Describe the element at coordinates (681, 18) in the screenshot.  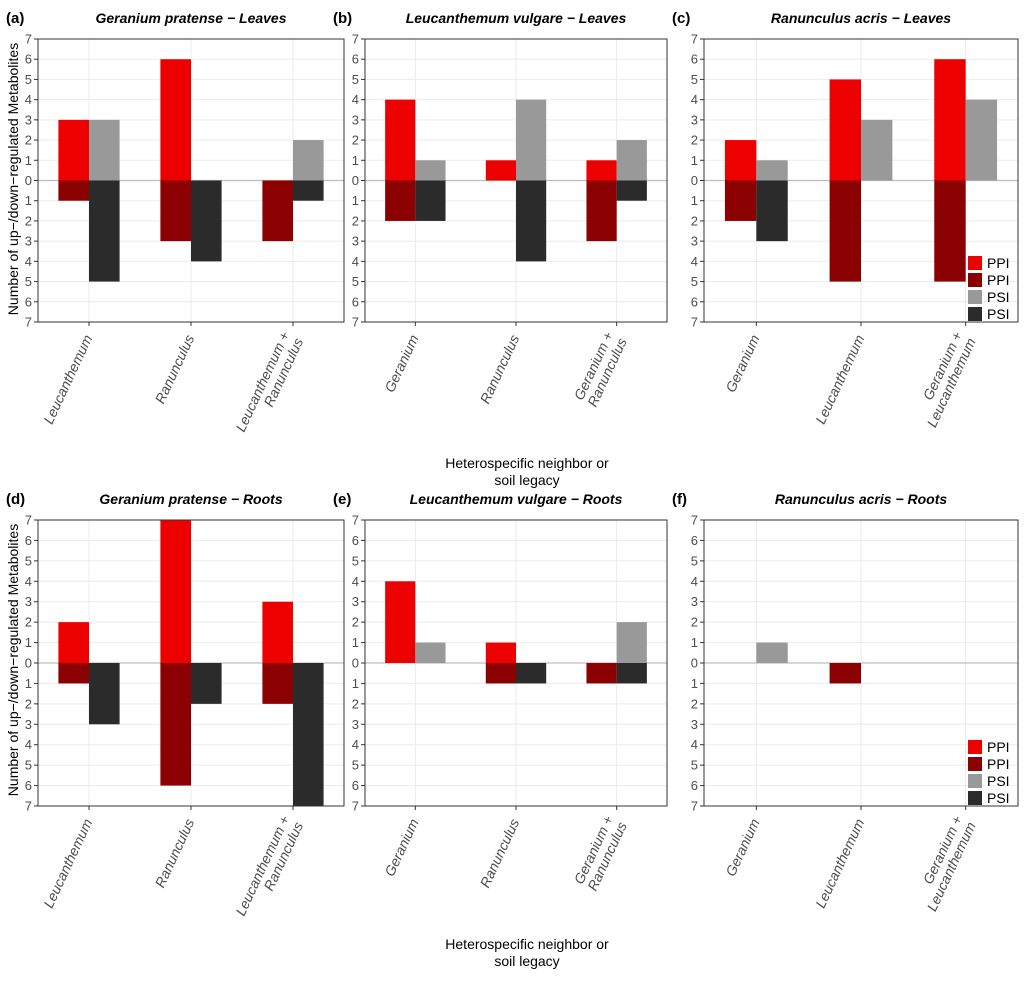
I see `panel-letter: (c)` at that location.